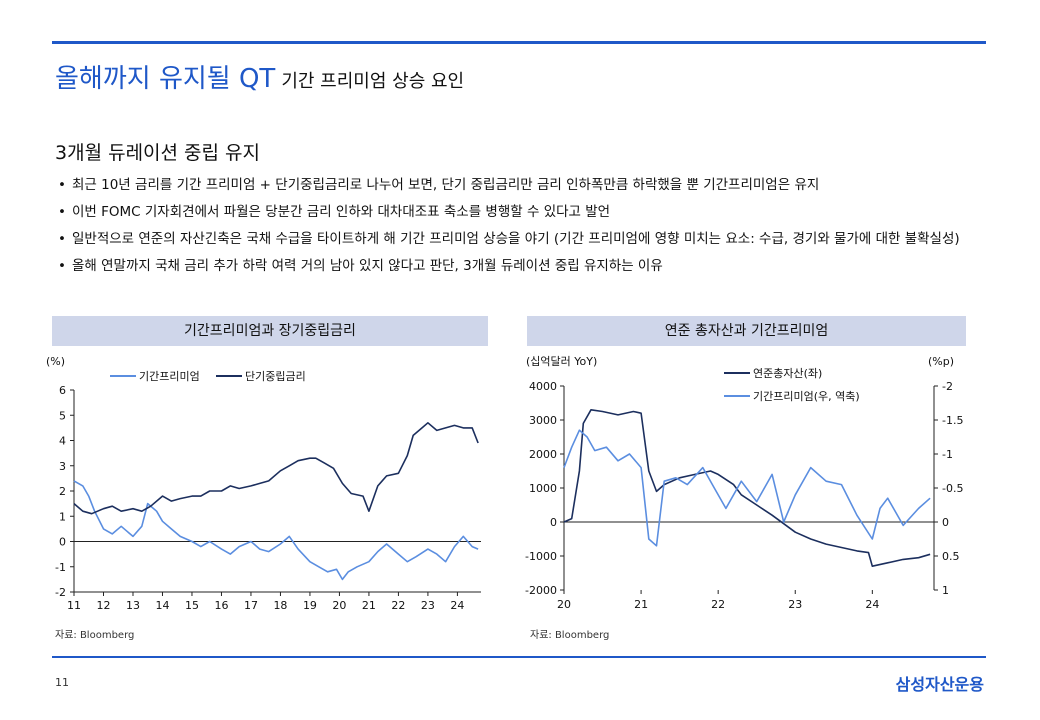 This screenshot has height=720, width=1040. Describe the element at coordinates (952, 420) in the screenshot. I see `y-tick-label-right: -1.5` at that location.